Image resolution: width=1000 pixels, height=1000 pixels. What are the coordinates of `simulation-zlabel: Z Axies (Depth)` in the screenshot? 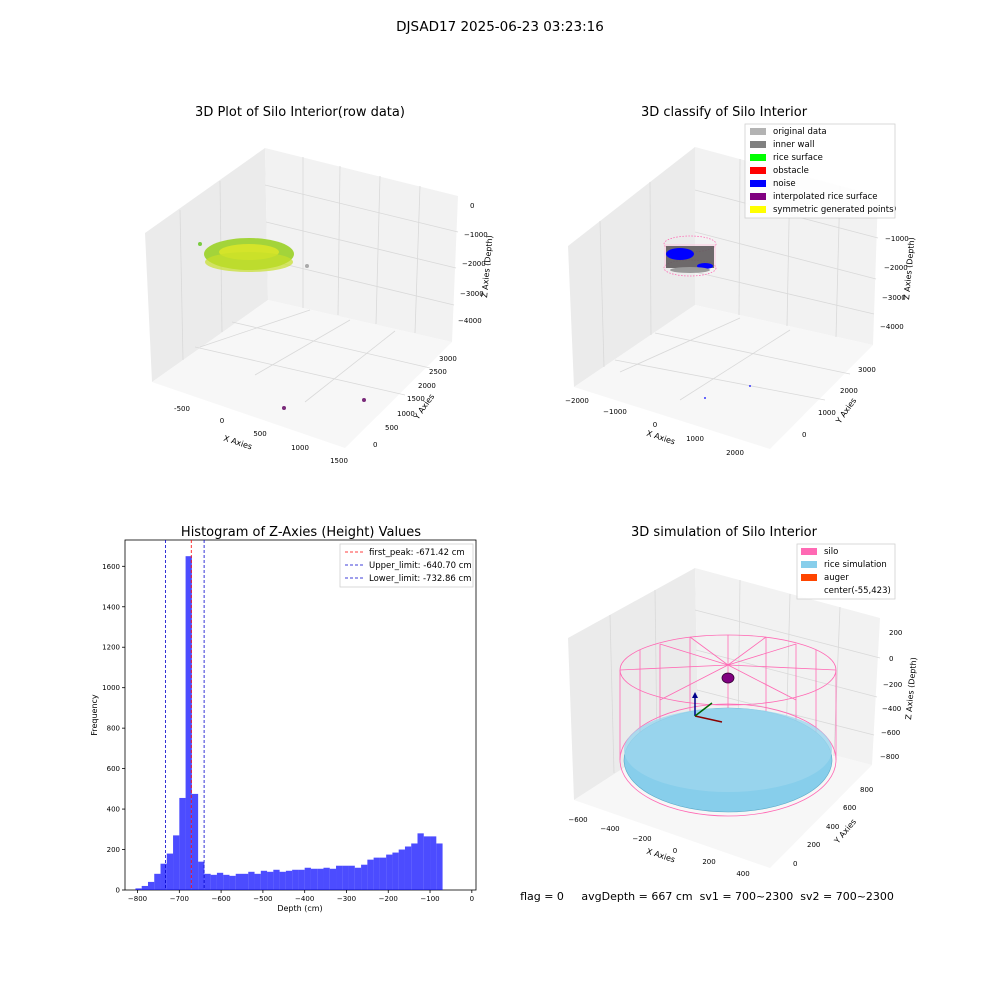 It's located at (911, 688).